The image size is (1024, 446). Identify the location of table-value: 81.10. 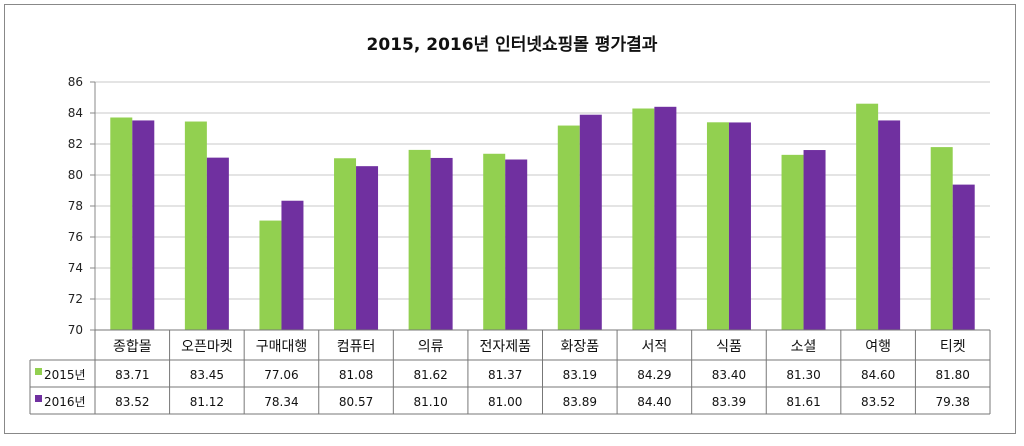
(430, 402).